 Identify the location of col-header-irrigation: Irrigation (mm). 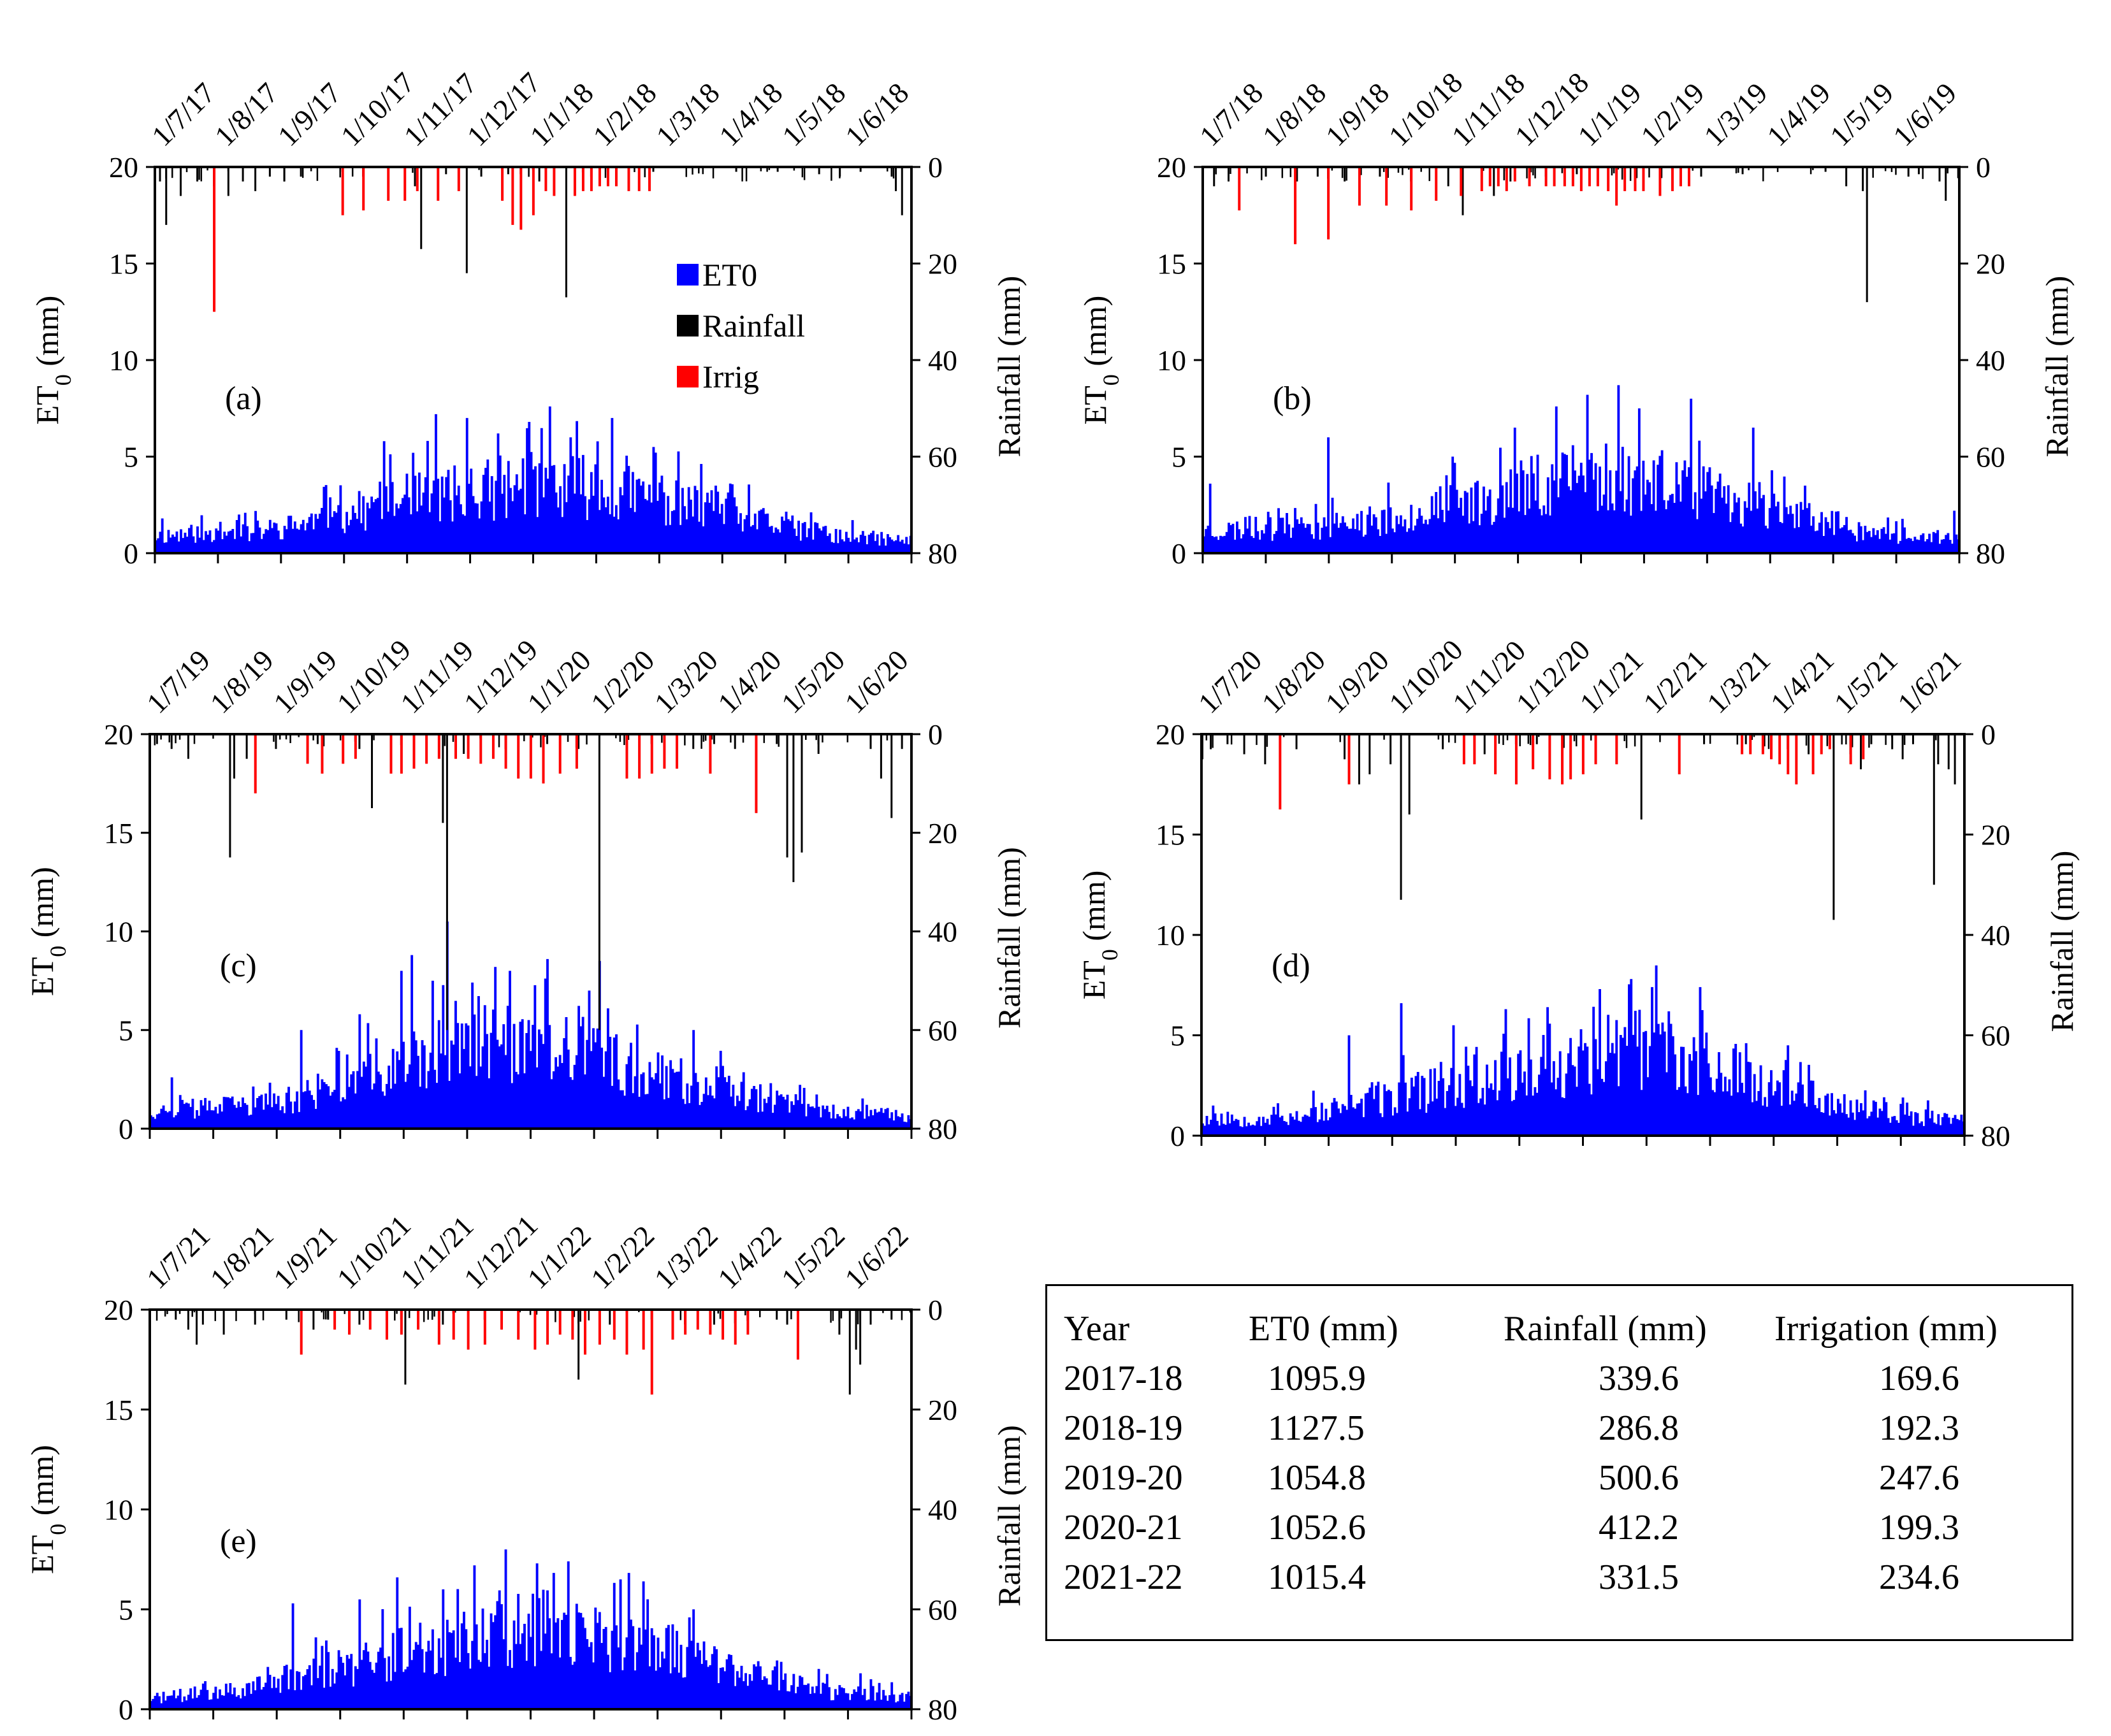
(1886, 1329).